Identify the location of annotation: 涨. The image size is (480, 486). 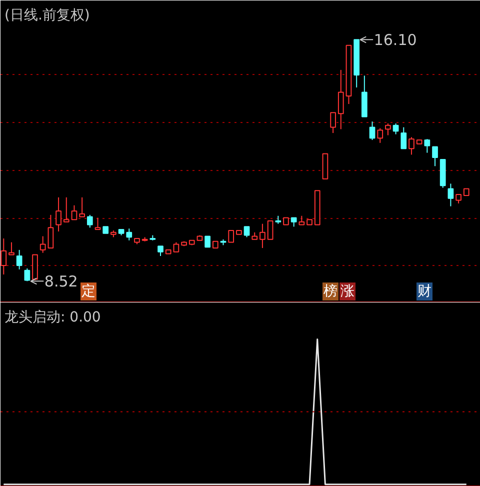
(347, 292).